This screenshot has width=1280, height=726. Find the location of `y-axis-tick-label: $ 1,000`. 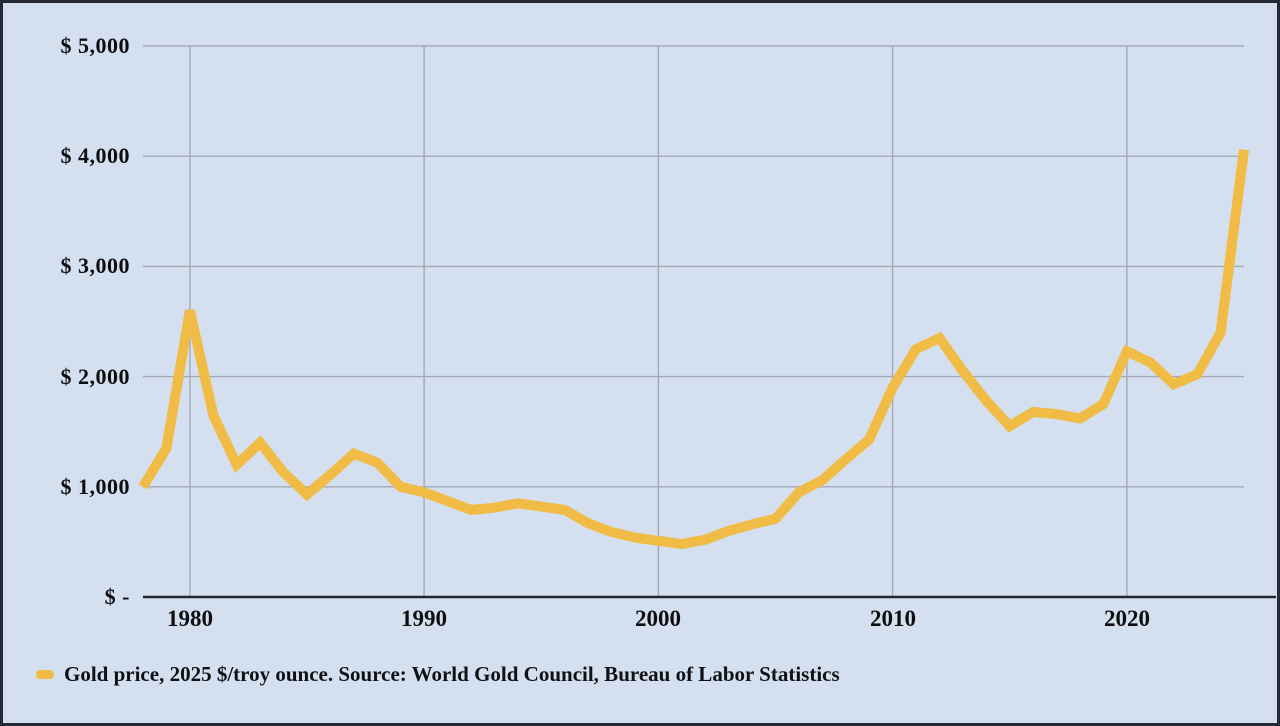

y-axis-tick-label: $ 1,000 is located at coordinates (95, 486).